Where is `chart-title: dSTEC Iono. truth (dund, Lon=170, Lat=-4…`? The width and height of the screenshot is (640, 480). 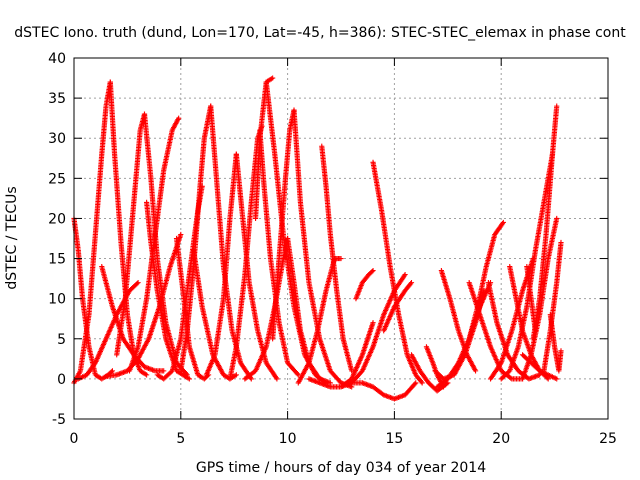
chart-title: dSTEC Iono. truth (dund, Lon=170, Lat=-4… is located at coordinates (320, 33).